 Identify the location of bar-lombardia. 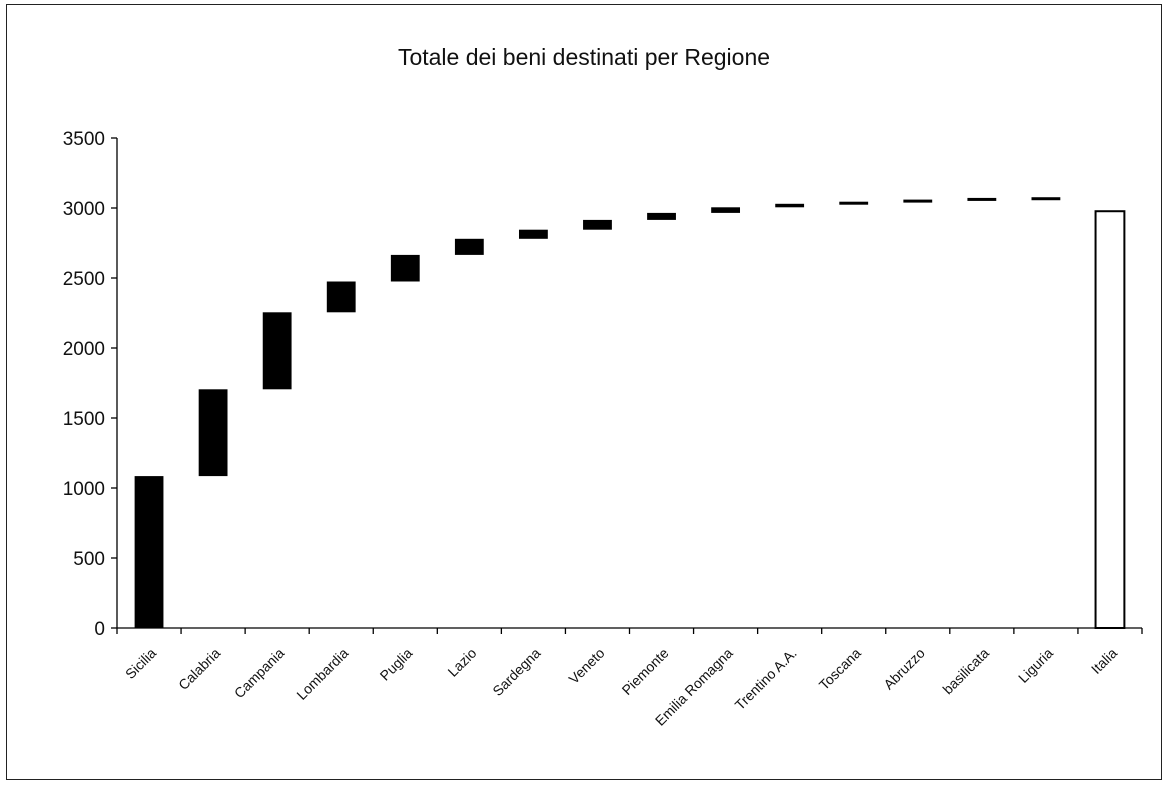
(341, 297).